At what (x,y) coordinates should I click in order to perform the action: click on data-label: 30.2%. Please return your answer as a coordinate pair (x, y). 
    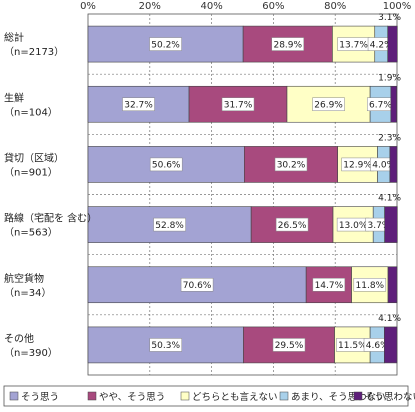
    Looking at the image, I should click on (291, 166).